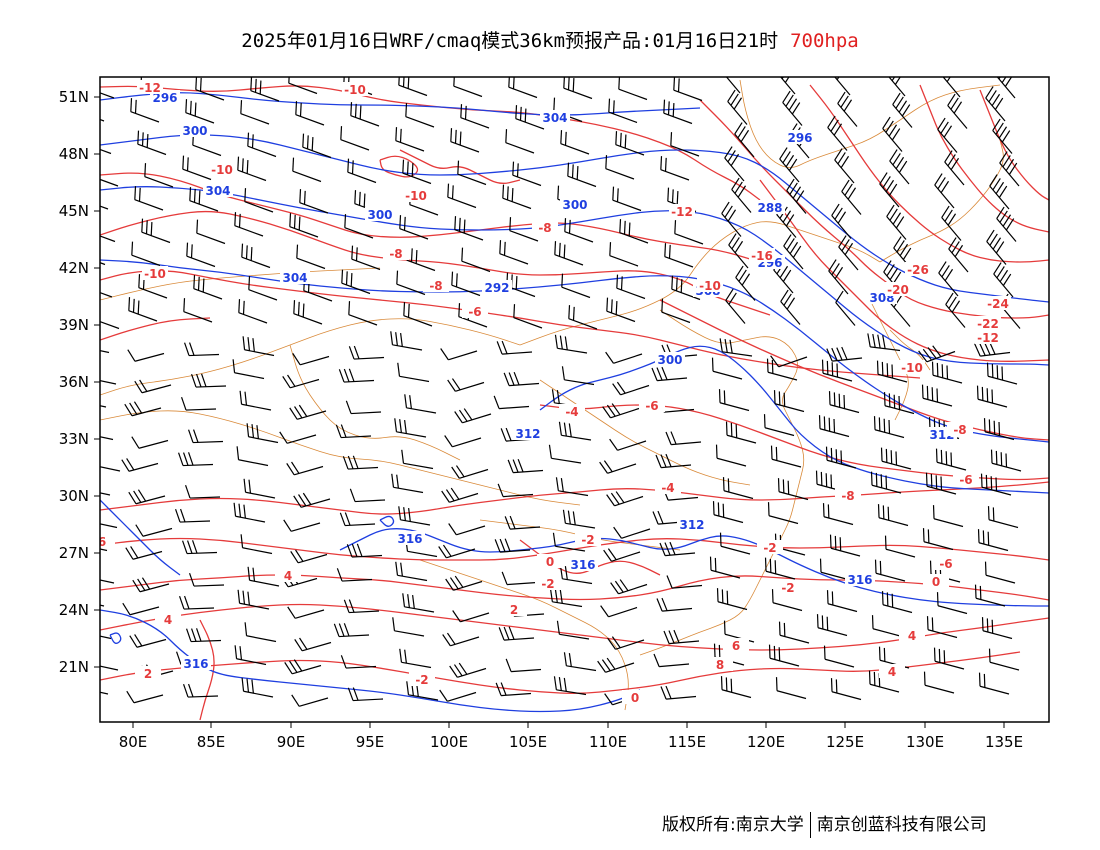 The width and height of the screenshot is (1100, 850). I want to click on lon-tick-label: 95E, so click(370, 742).